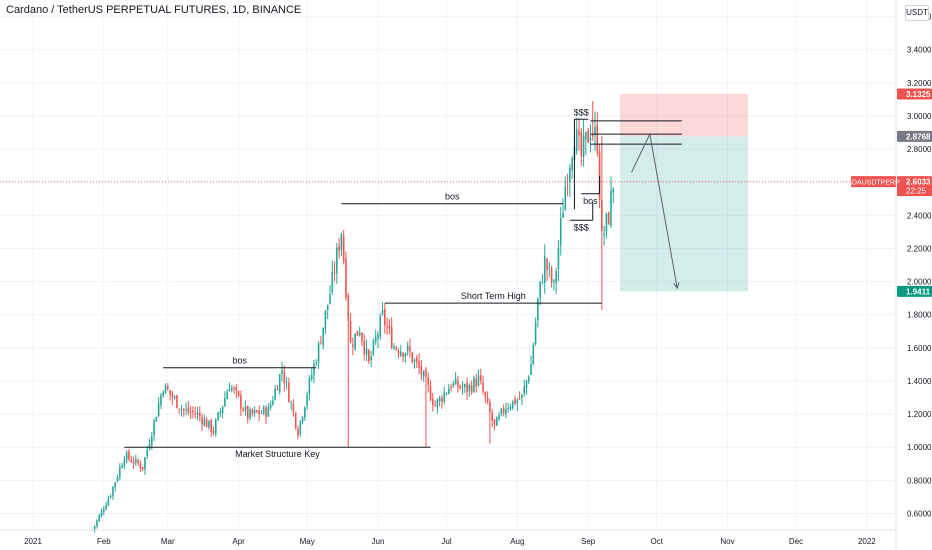  What do you see at coordinates (919, 414) in the screenshot?
I see `y-tick-label: 1.2000` at bounding box center [919, 414].